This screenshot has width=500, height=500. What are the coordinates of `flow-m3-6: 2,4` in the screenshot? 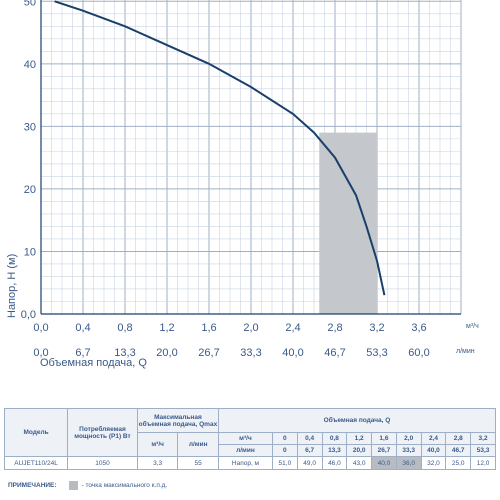 It's located at (433, 438).